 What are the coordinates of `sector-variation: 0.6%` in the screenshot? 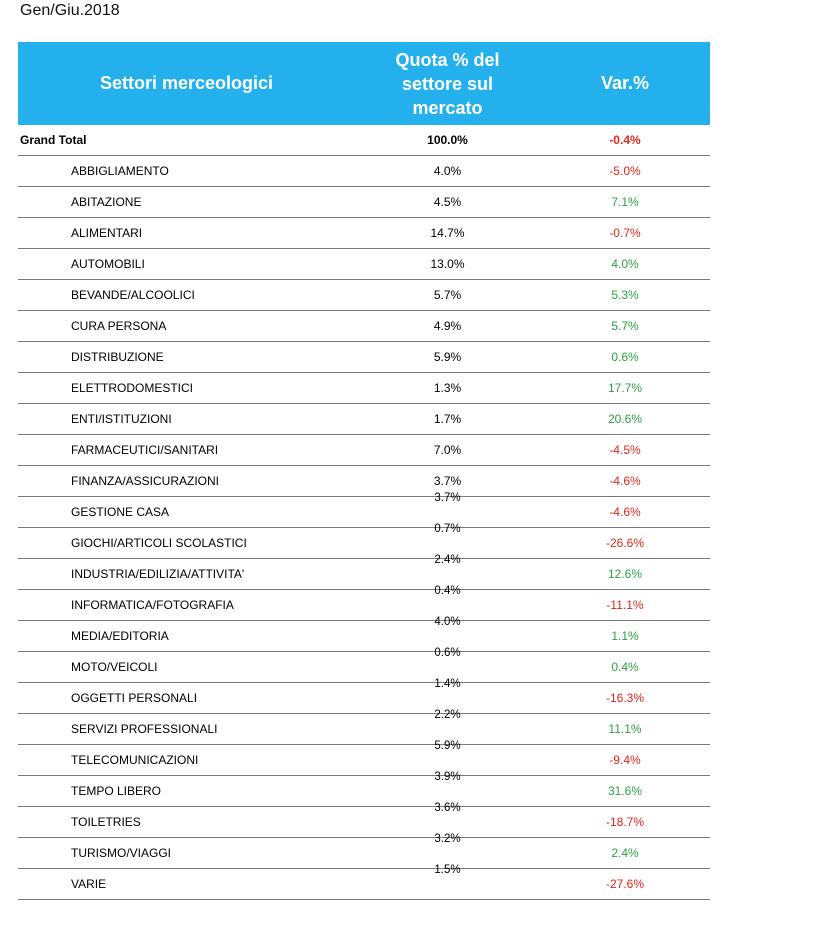 It's located at (625, 357).